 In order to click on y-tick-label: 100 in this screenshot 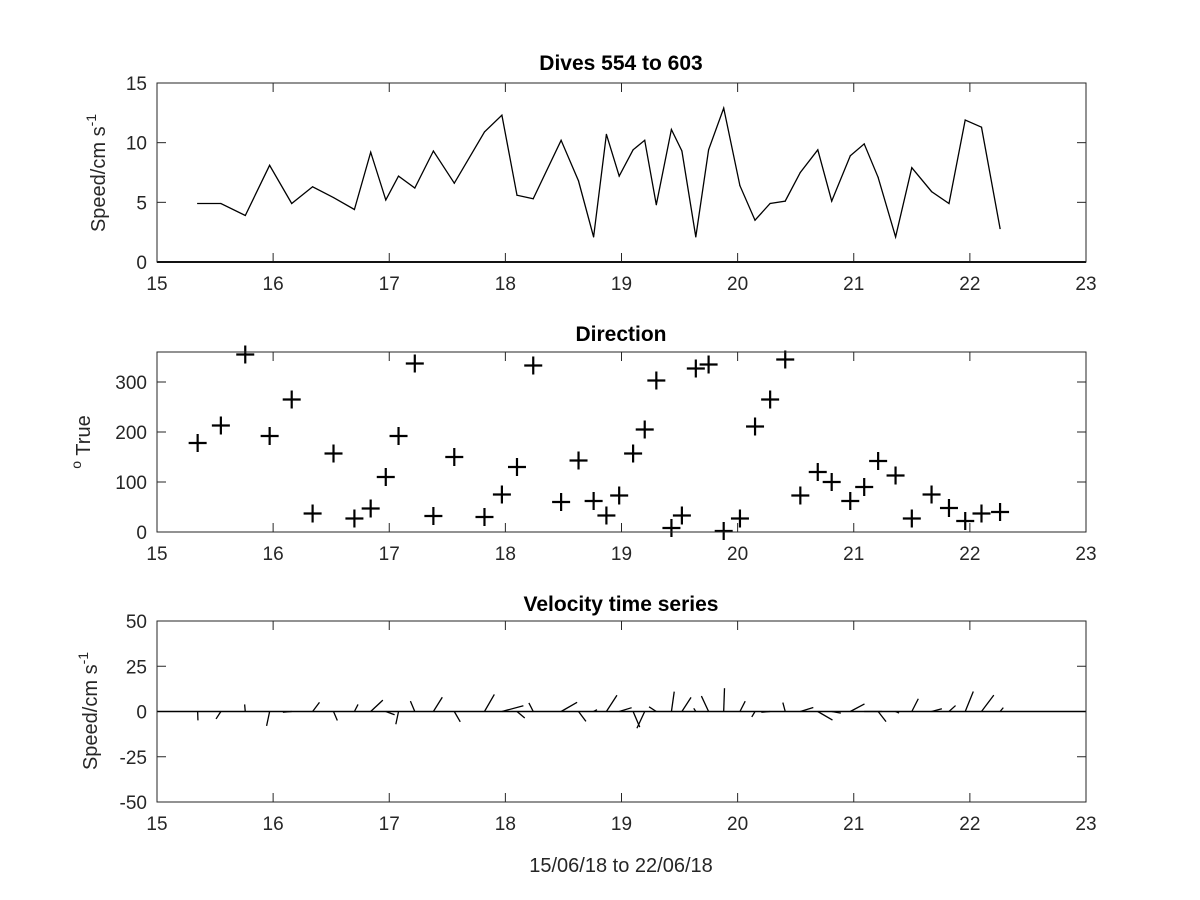, I will do `click(131, 483)`.